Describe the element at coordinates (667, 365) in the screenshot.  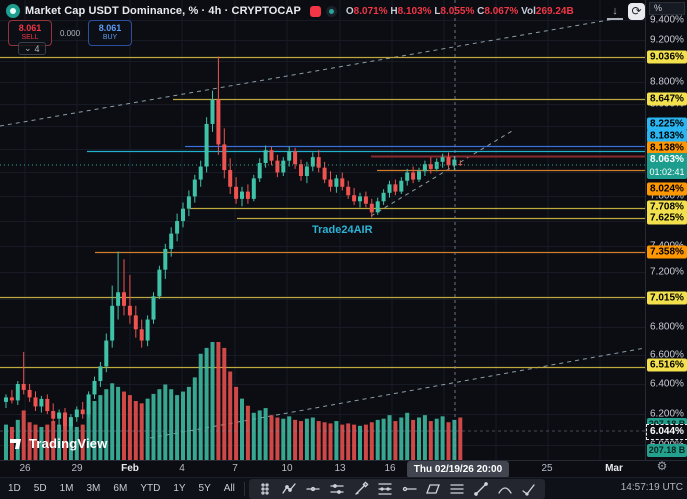
I see `level-price-label: 6.516%` at that location.